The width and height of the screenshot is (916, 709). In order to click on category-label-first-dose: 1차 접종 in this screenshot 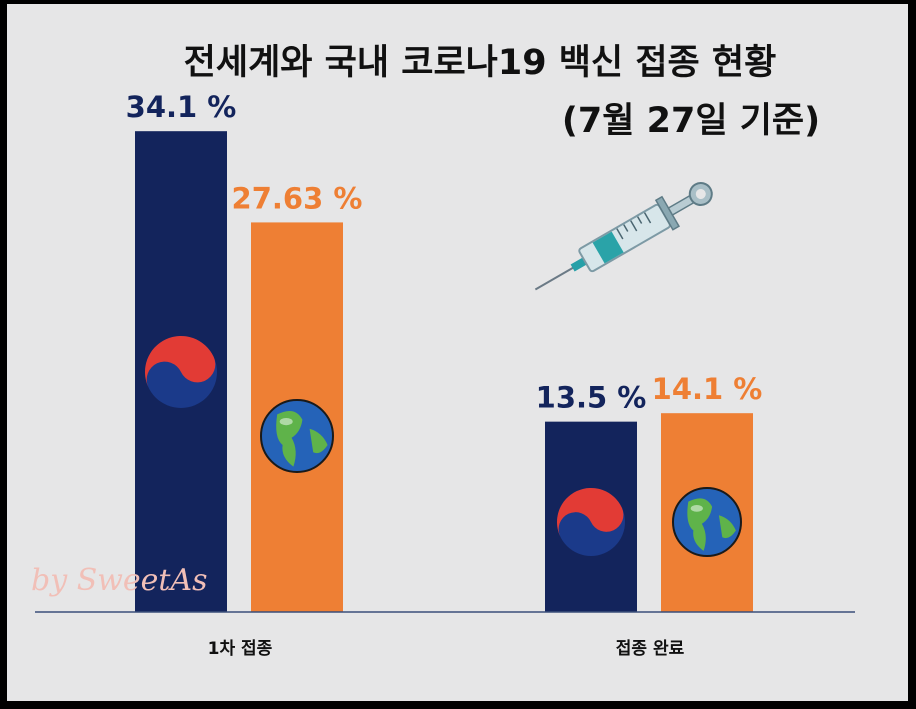, I will do `click(240, 649)`.